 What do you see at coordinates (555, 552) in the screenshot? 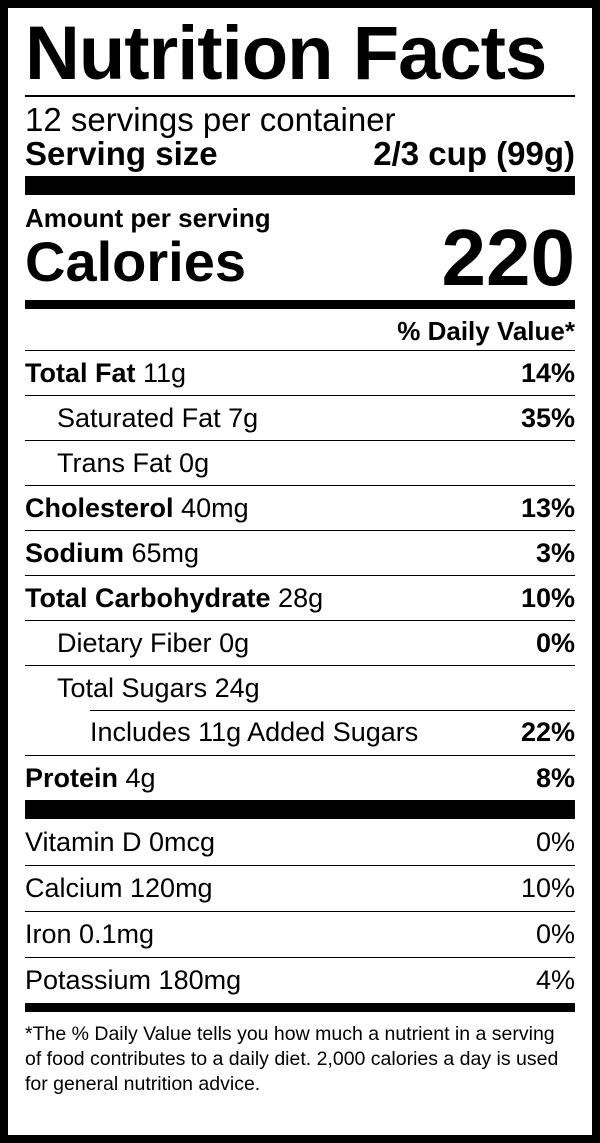
I see `nutrient-dv: 3%` at bounding box center [555, 552].